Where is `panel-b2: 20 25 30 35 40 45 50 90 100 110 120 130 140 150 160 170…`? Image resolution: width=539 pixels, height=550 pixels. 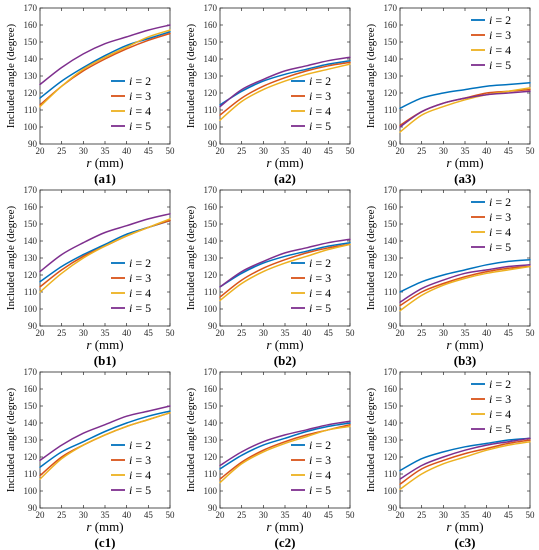
panel-b2: 20 25 30 35 40 45 50 90 100 110 120 130 140 150 160 170… is located at coordinates (270, 276).